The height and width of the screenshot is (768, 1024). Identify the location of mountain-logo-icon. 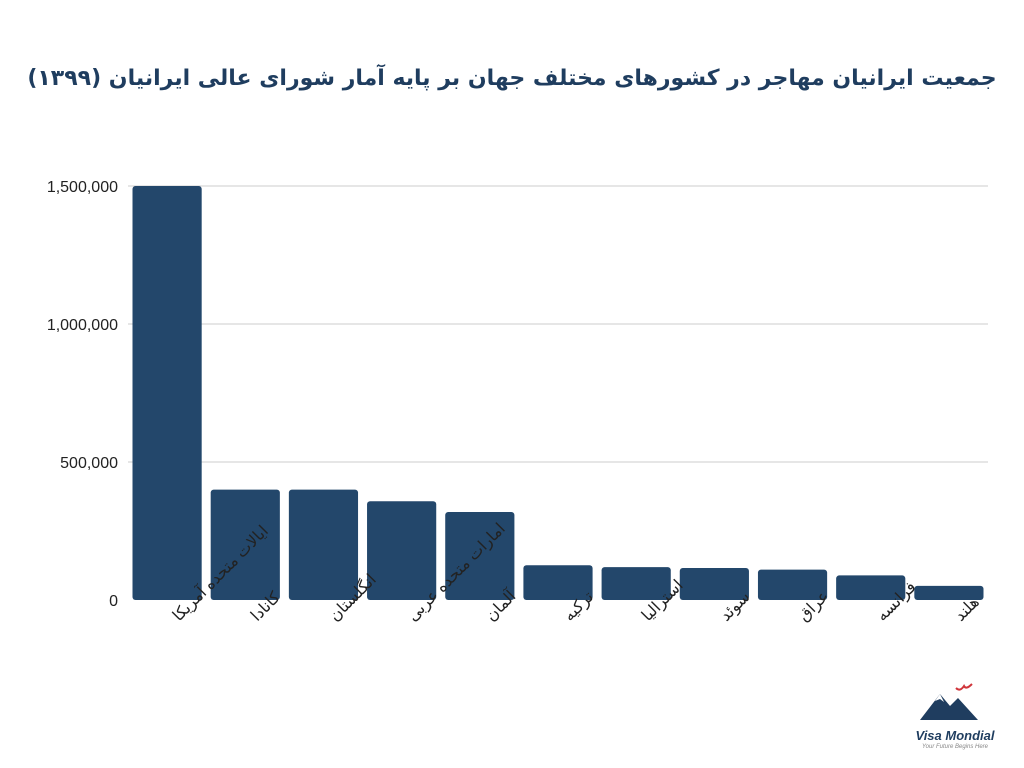
(949, 701).